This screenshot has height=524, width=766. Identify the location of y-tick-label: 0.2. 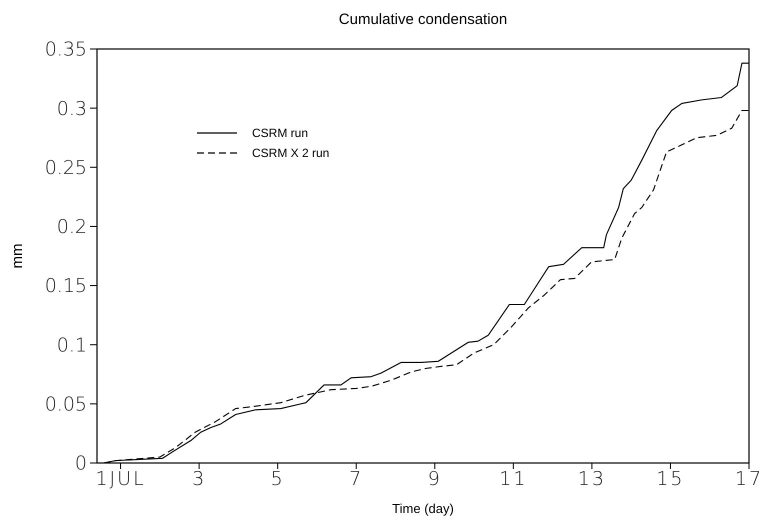
(71, 227).